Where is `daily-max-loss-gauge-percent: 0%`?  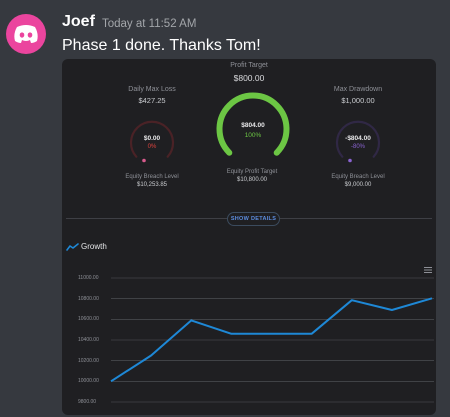 daily-max-loss-gauge-percent: 0% is located at coordinates (152, 147).